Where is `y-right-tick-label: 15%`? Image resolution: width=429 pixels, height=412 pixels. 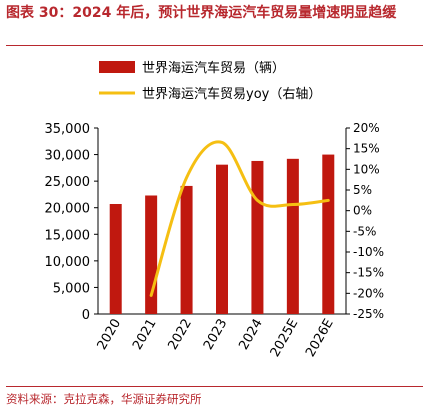
y-right-tick-label: 15% is located at coordinates (366, 149).